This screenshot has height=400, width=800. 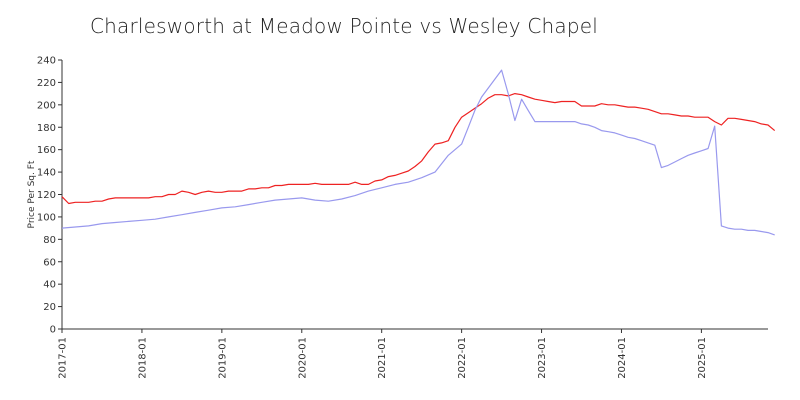 I want to click on y-tick-label: 140, so click(x=46, y=173).